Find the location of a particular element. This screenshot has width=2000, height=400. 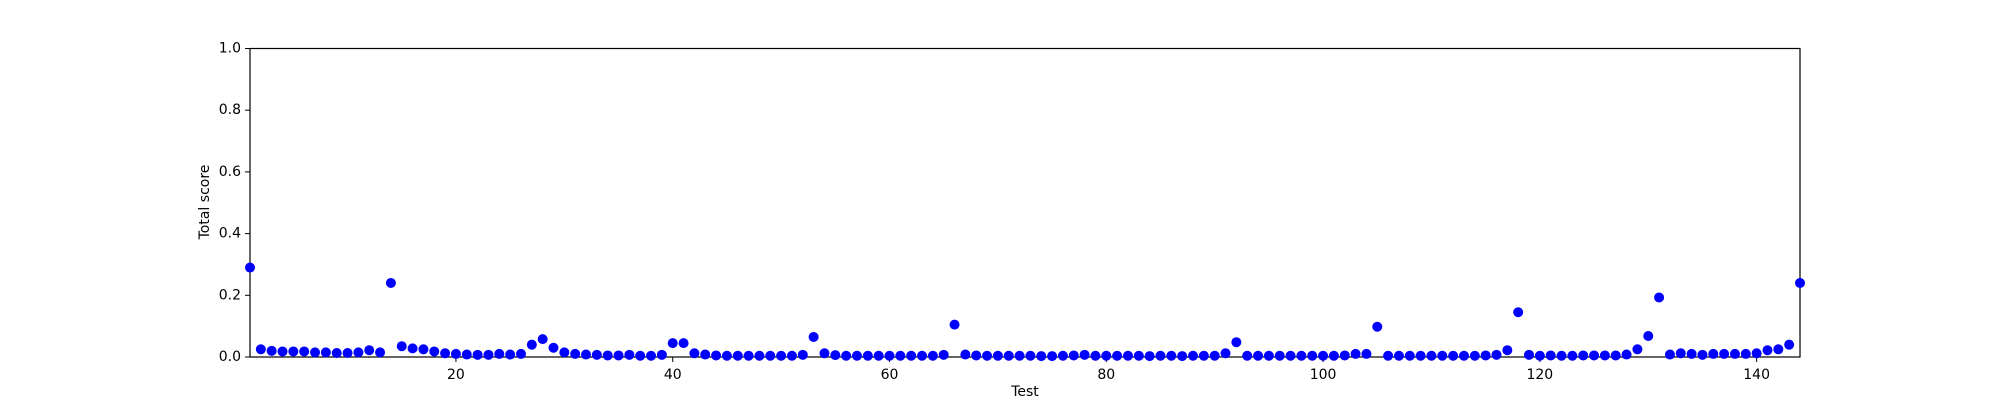

x-axis-label: Test is located at coordinates (1024, 392).